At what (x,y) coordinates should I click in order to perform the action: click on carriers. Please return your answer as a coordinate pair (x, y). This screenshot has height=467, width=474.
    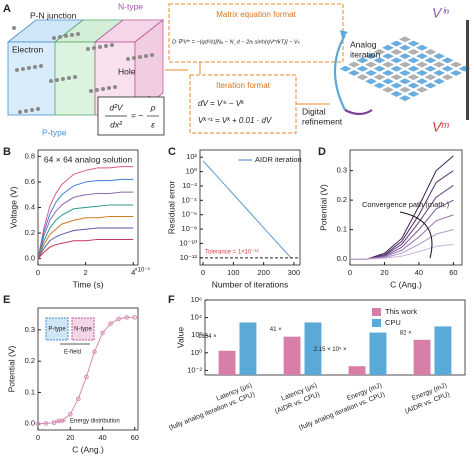
    Looking at the image, I should click on (83, 70).